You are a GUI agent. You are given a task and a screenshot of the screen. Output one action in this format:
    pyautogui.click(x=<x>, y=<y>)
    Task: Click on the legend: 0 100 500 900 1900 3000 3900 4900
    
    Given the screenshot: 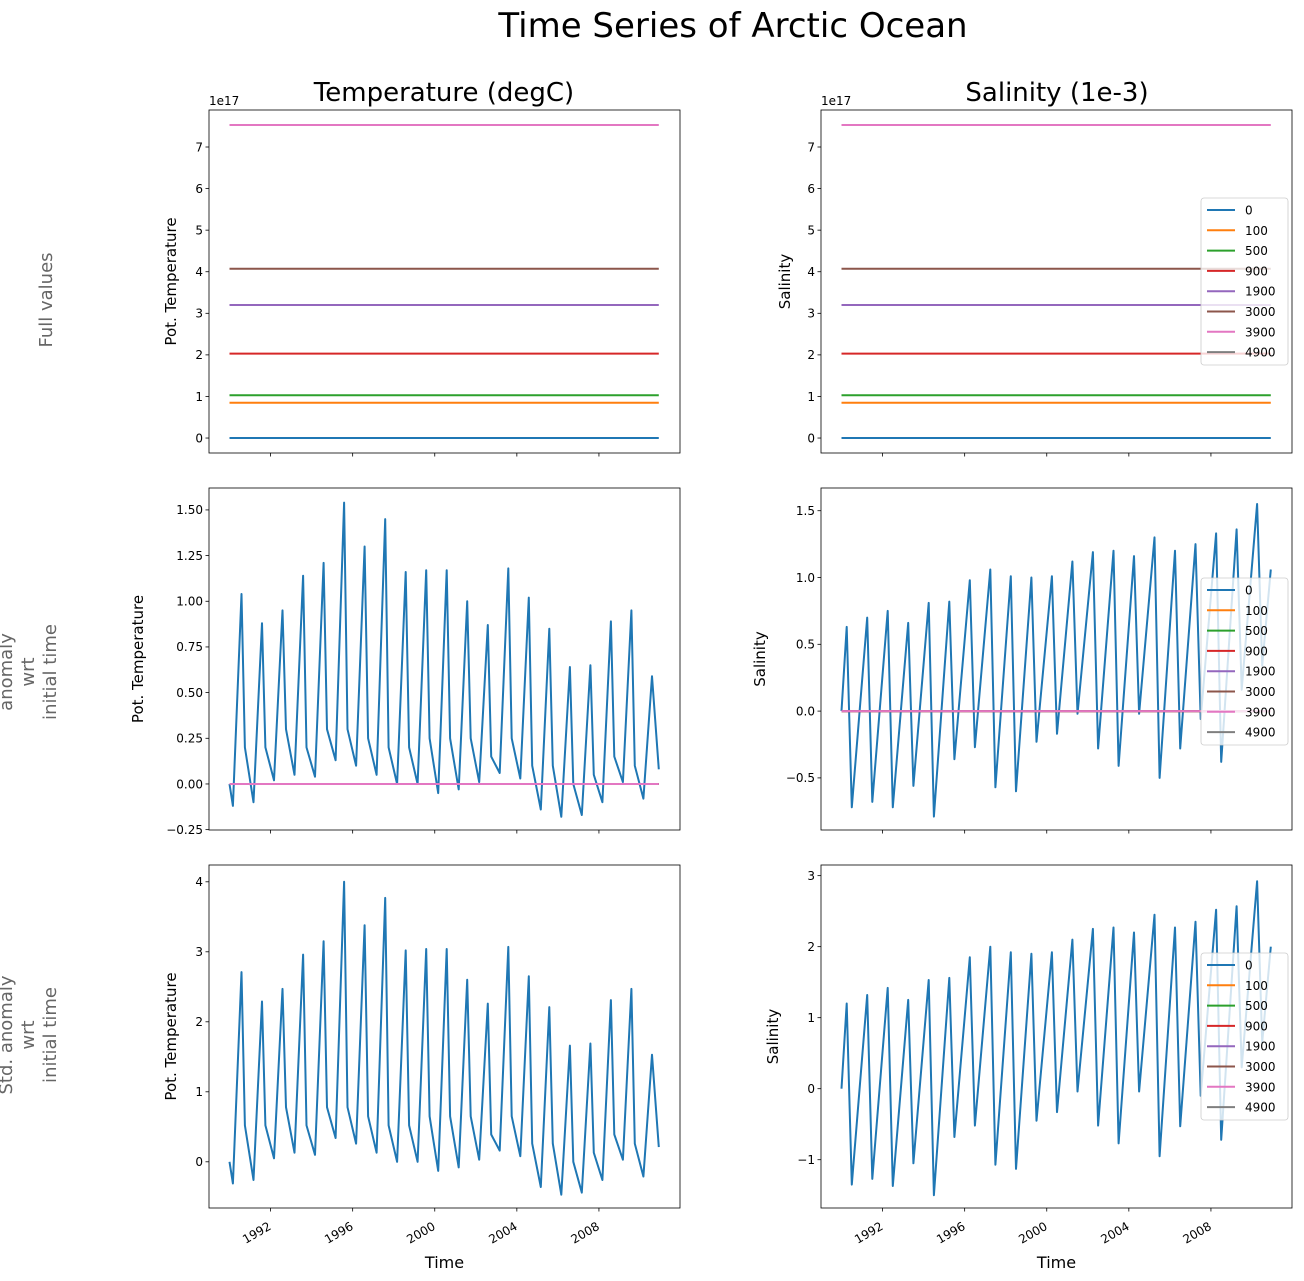 What is the action you would take?
    pyautogui.click(x=1244, y=1036)
    